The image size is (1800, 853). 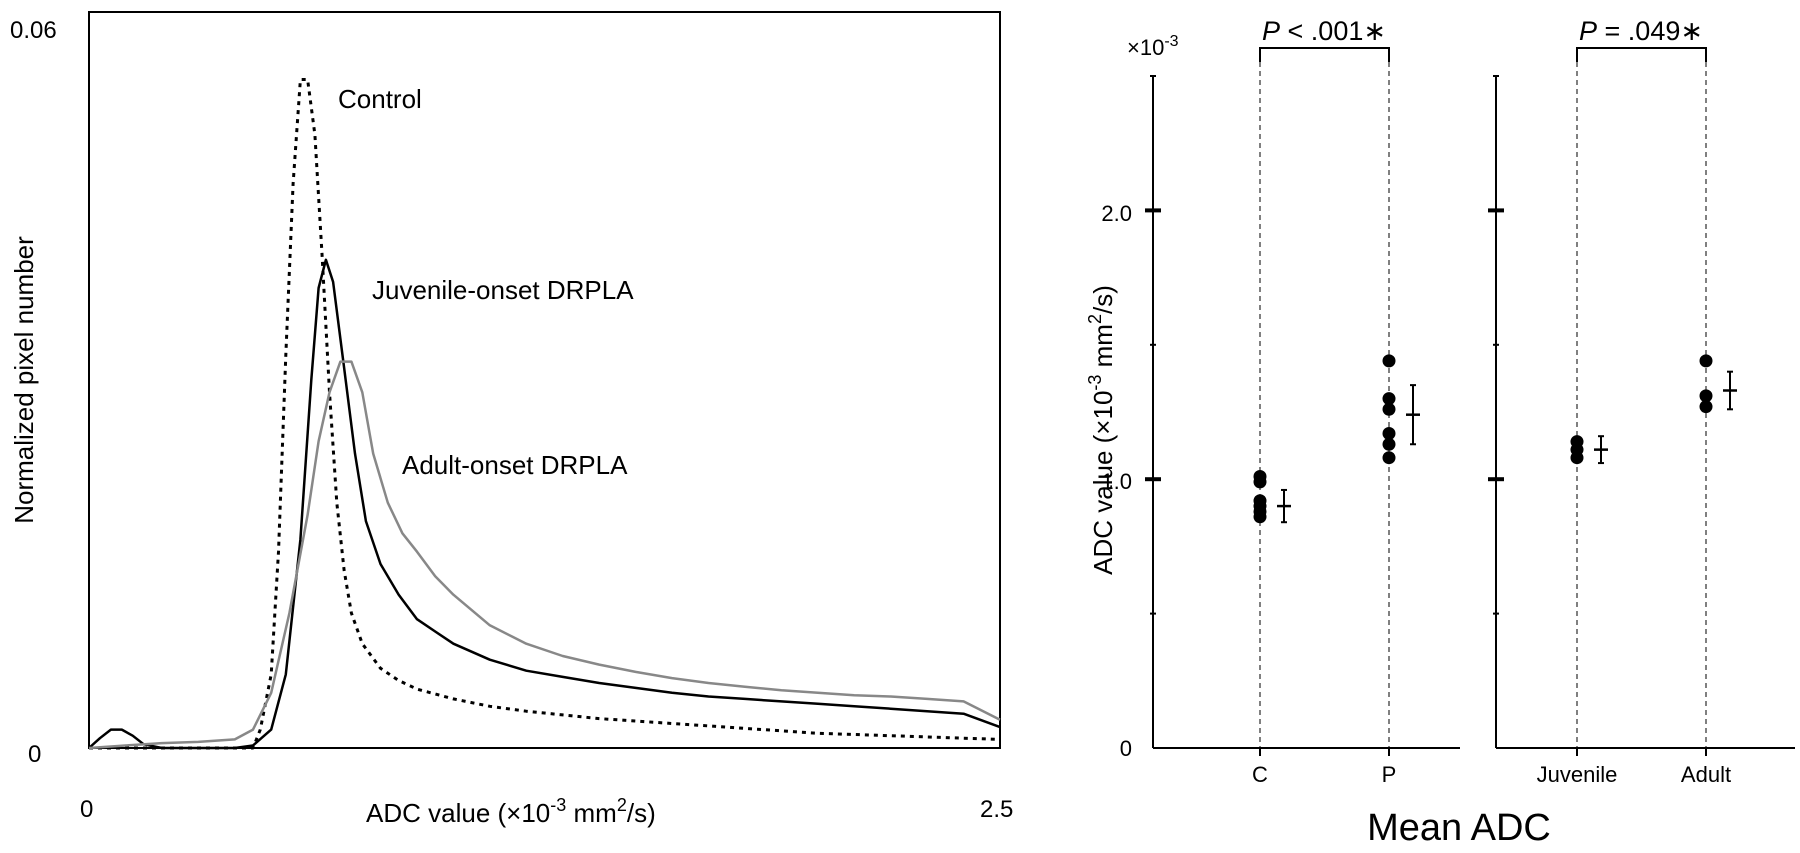 What do you see at coordinates (622, 805) in the screenshot?
I see `x-axis-label-unit-exponent: 2` at bounding box center [622, 805].